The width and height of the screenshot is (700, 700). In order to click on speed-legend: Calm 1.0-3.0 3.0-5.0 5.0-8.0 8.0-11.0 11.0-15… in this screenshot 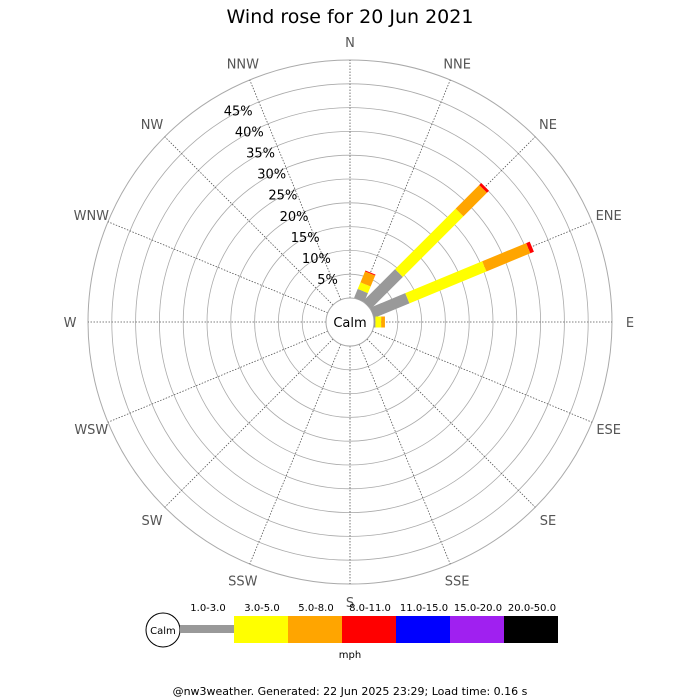, I will do `click(351, 632)`.